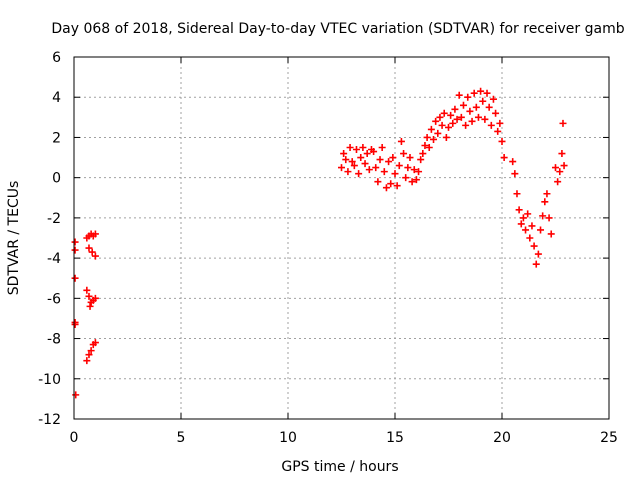  I want to click on y-tick-label: -8, so click(54, 340).